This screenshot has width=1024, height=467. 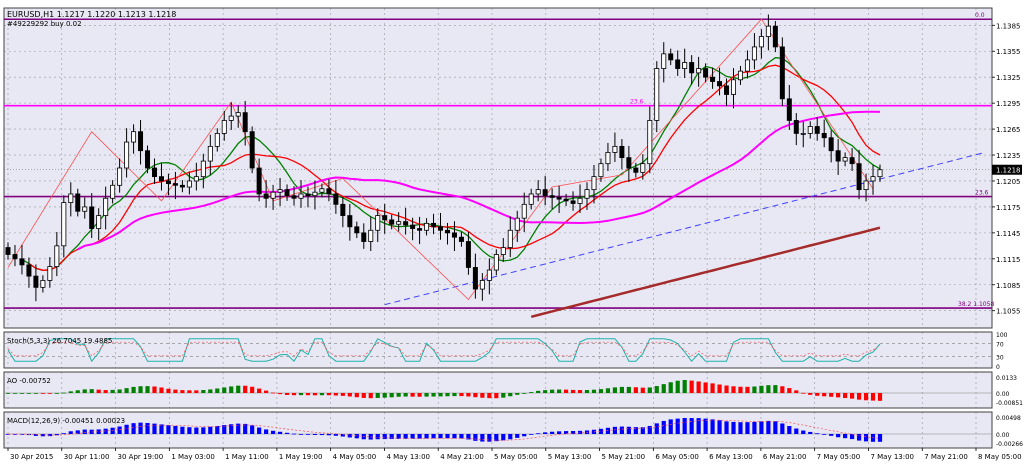 I want to click on symbol-line: EURUSD,H1 1.1217 1.1220 1.1213 1.1218, so click(x=91, y=14).